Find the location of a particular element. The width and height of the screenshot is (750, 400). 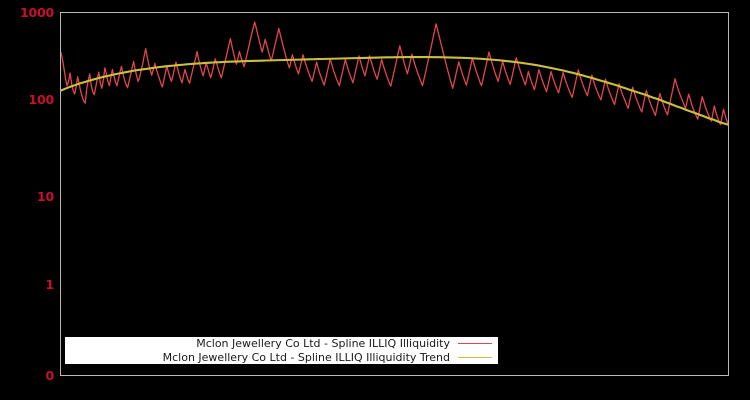

legend-swatch-illiquidity-trend is located at coordinates (475, 357).